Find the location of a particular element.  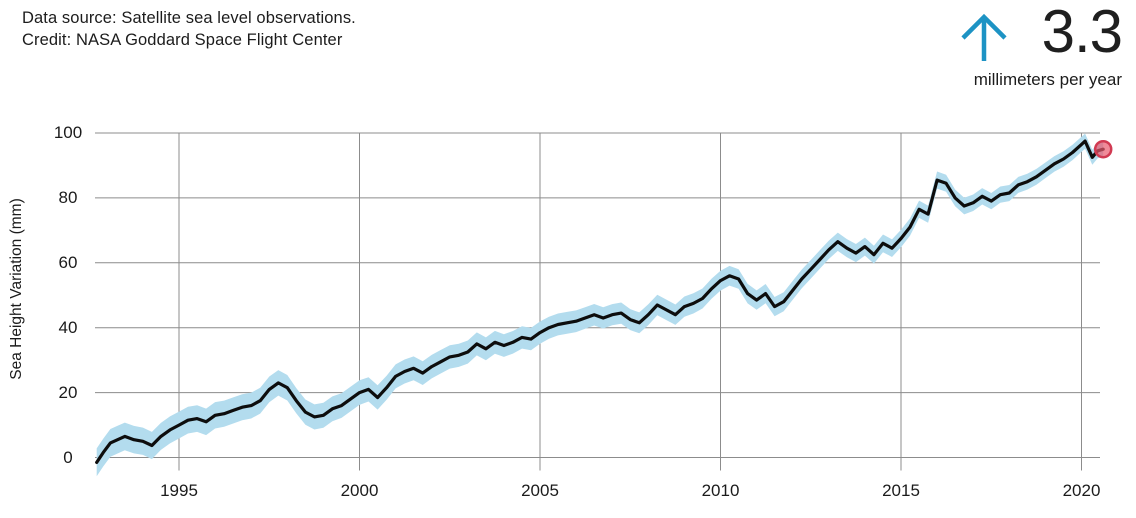

y-axis-title: Sea Height Variation (mm) is located at coordinates (16, 289).